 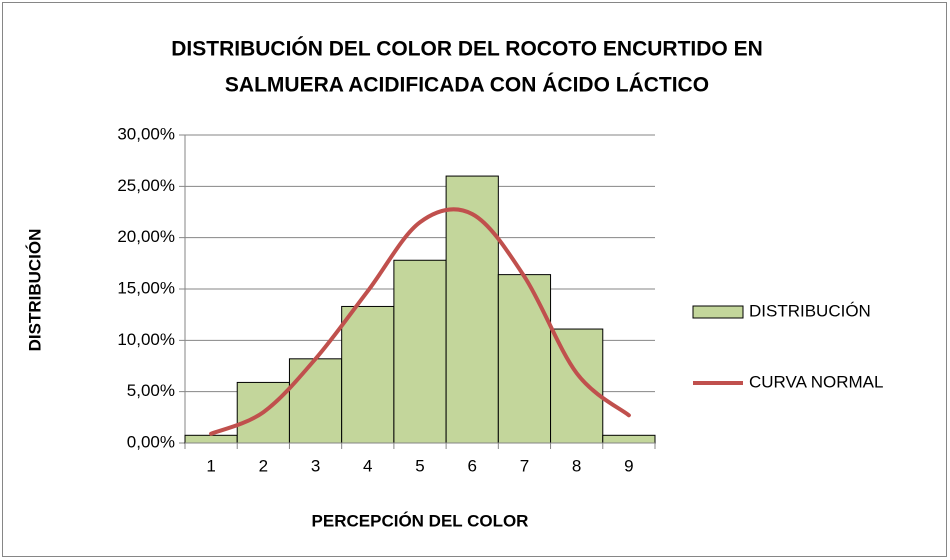 What do you see at coordinates (146, 236) in the screenshot?
I see `y-tick-label: 20,00%` at bounding box center [146, 236].